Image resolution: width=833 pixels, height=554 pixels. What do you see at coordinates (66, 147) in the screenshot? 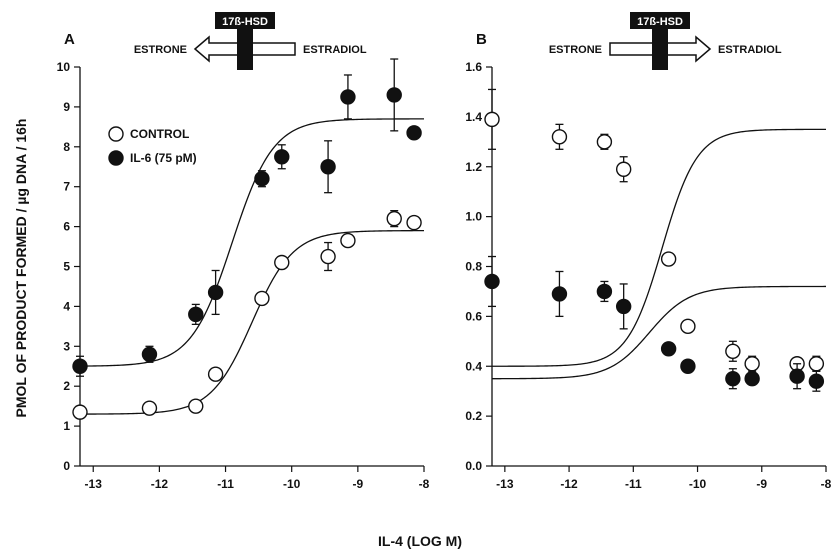
I see `y-tick-label: 8` at bounding box center [66, 147].